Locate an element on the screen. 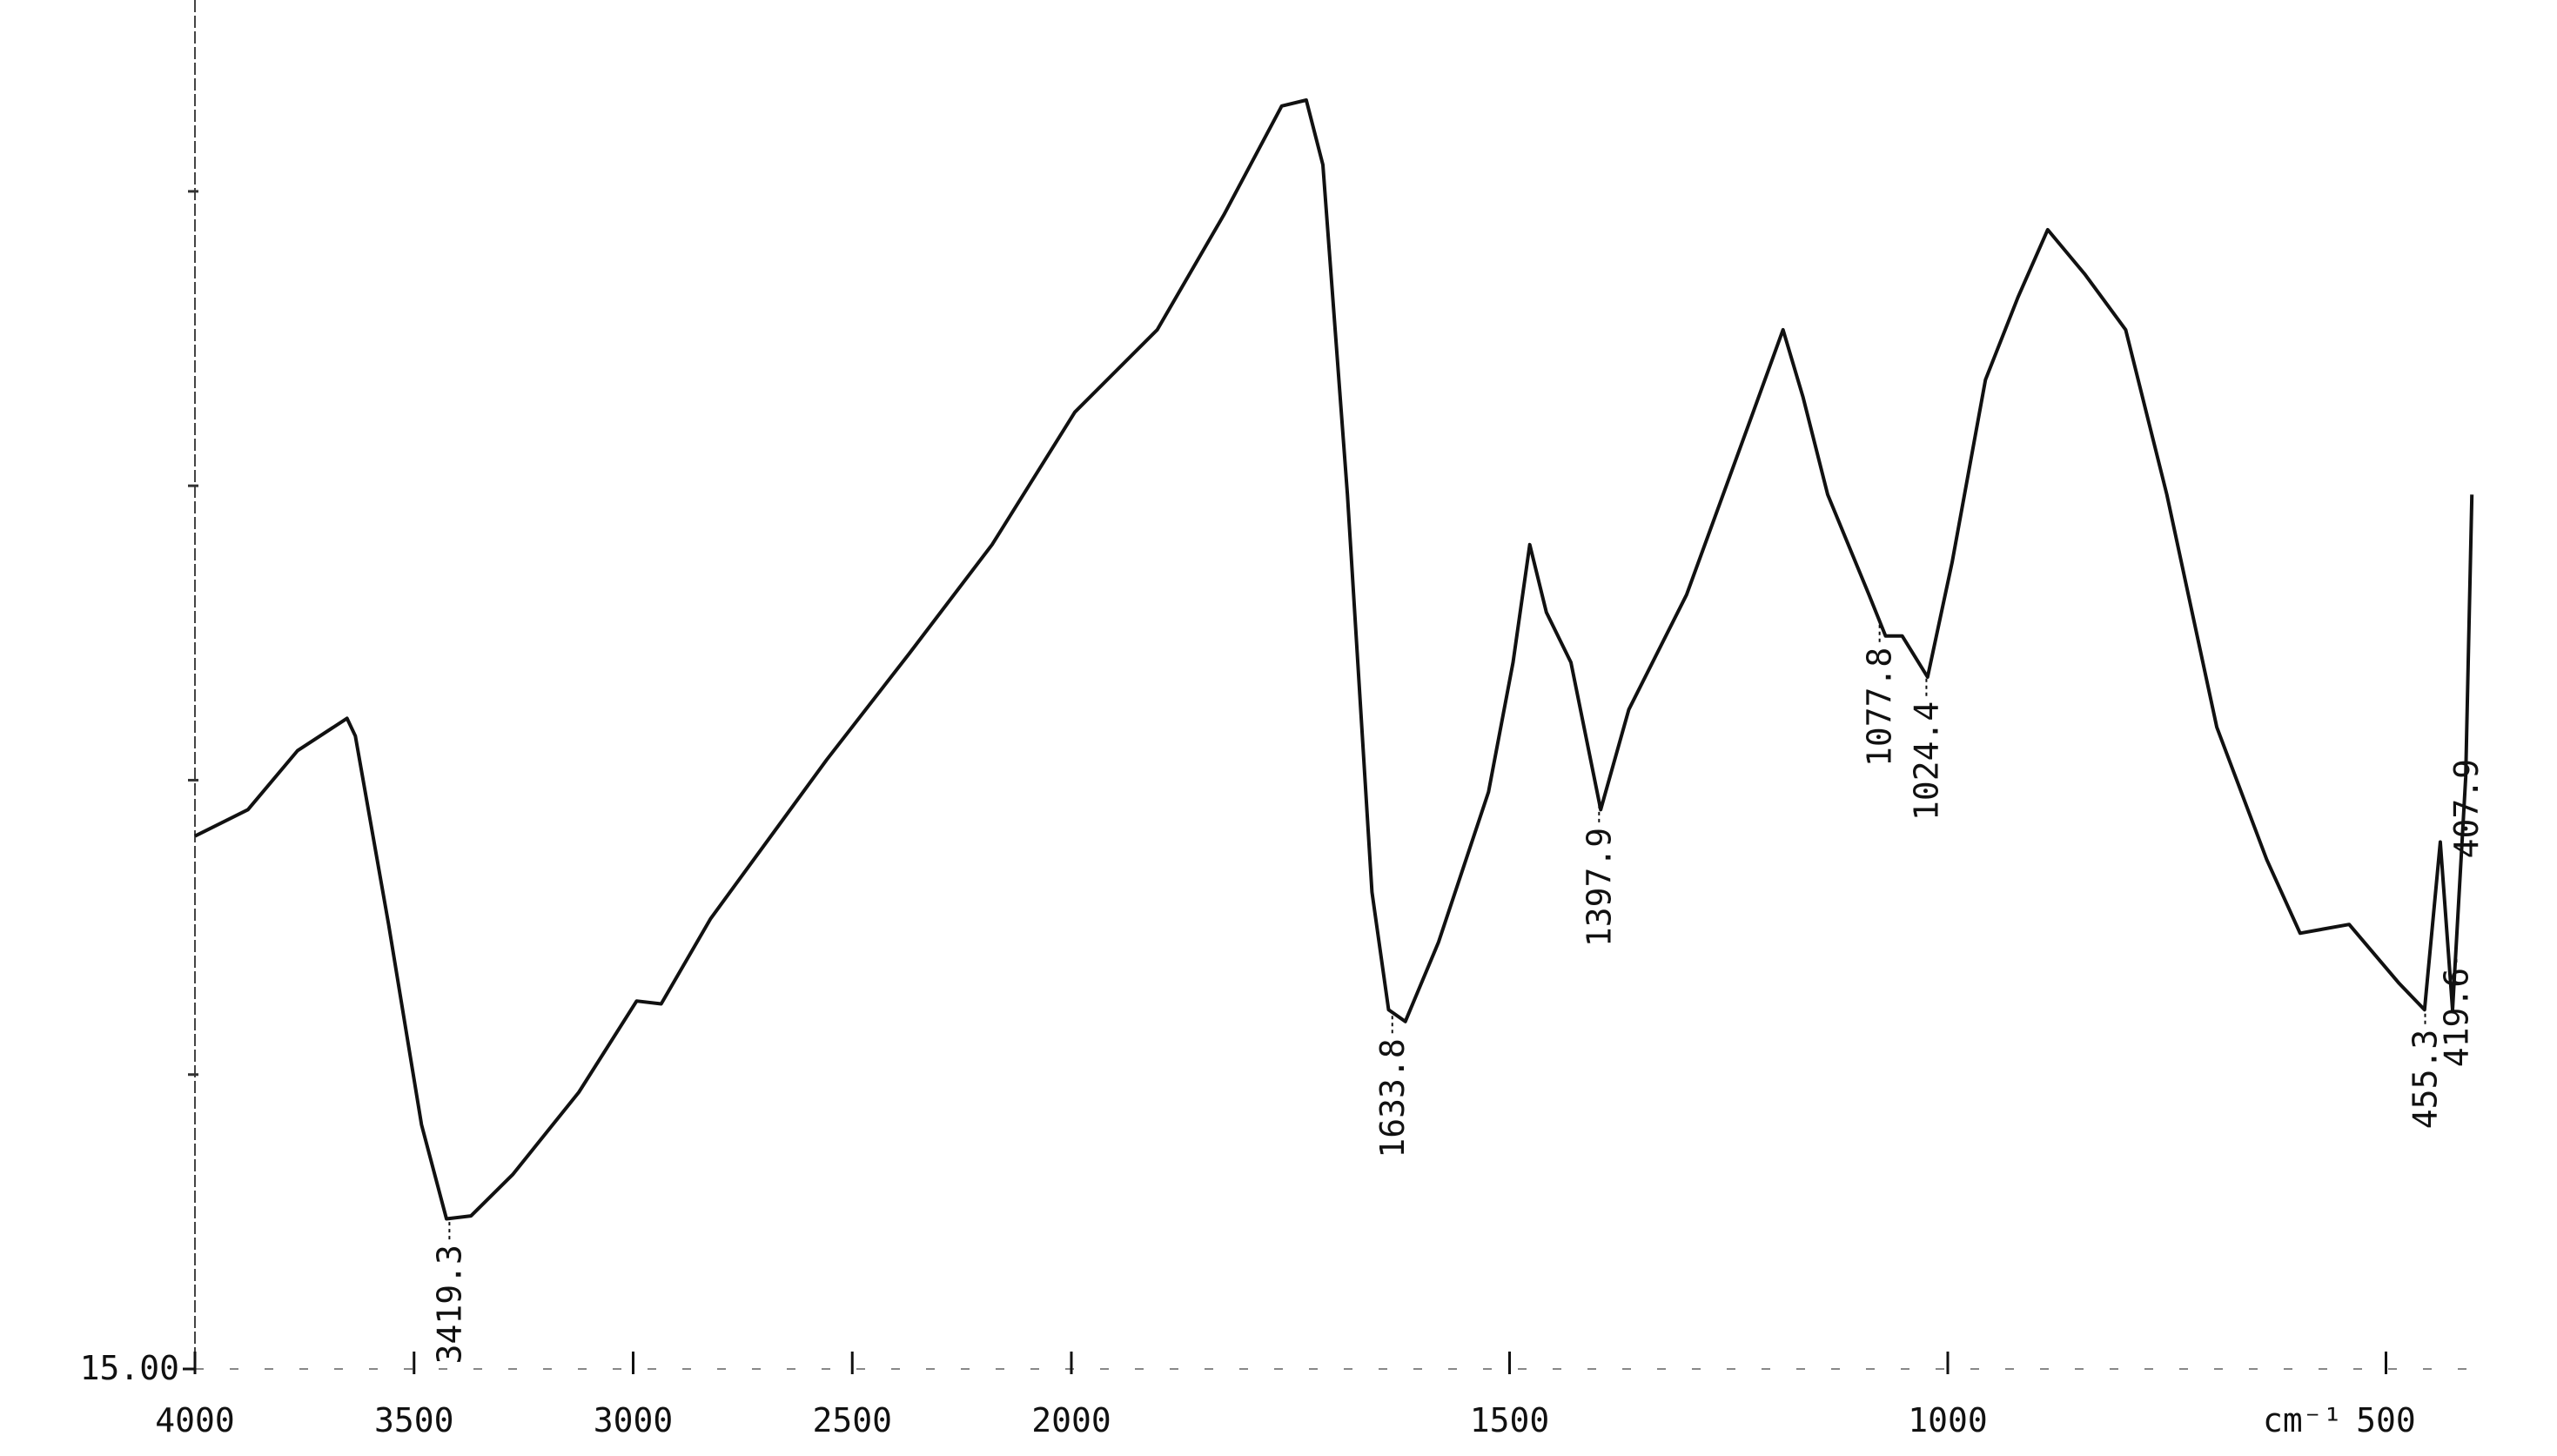  x-tick-label: 500 is located at coordinates (2386, 1420).